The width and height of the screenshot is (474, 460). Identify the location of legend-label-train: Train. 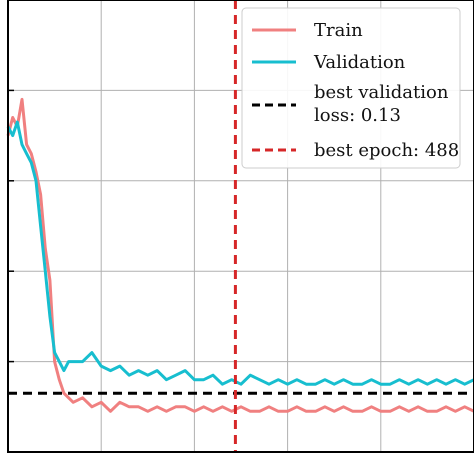
(338, 30).